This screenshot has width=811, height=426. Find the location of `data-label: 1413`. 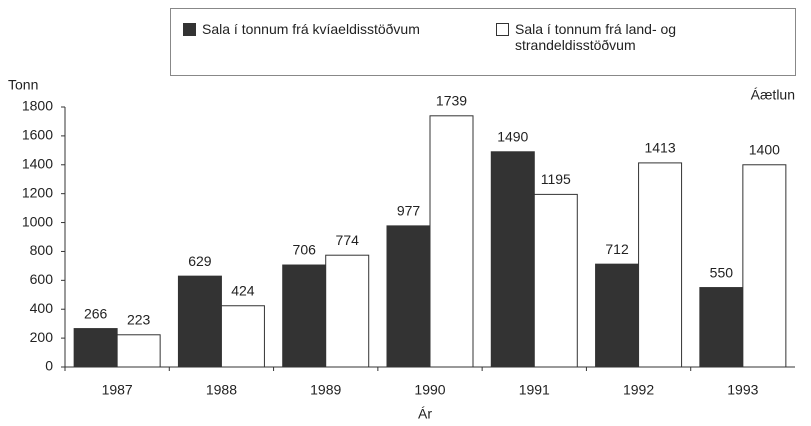

data-label: 1413 is located at coordinates (659, 148).